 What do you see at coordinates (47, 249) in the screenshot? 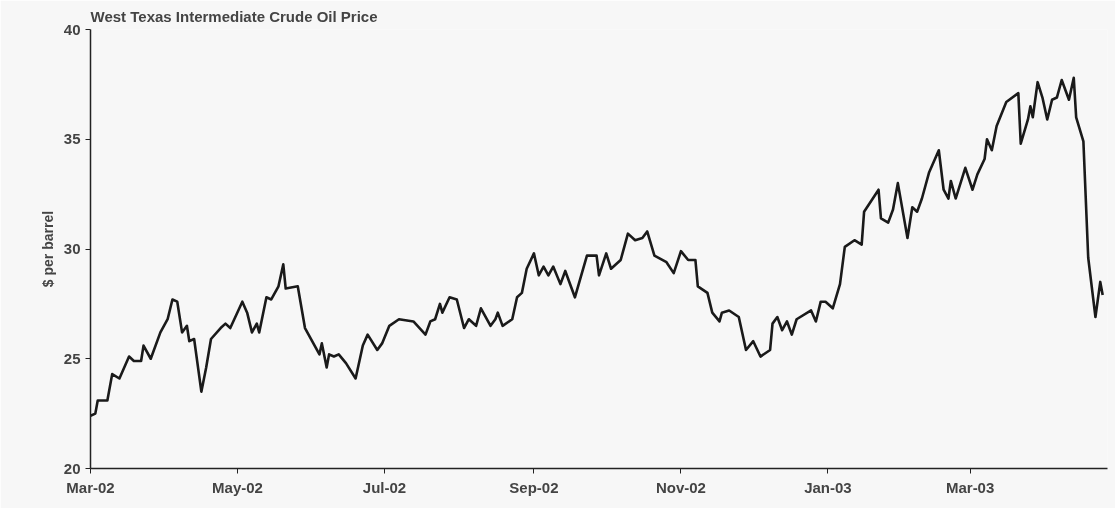
I see `y-axis-title: $ per barrel` at bounding box center [47, 249].